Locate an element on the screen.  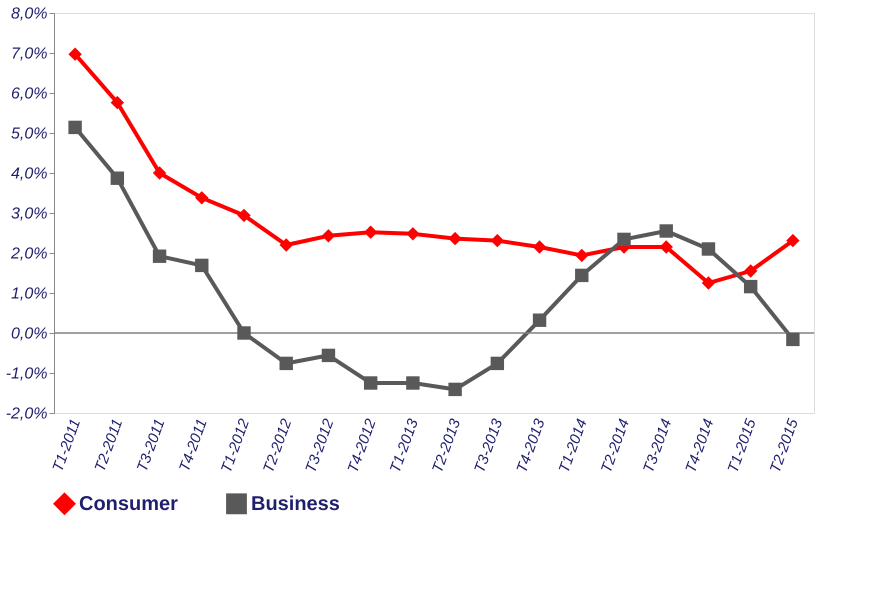
y-tick-label: 1,0% is located at coordinates (29, 294).